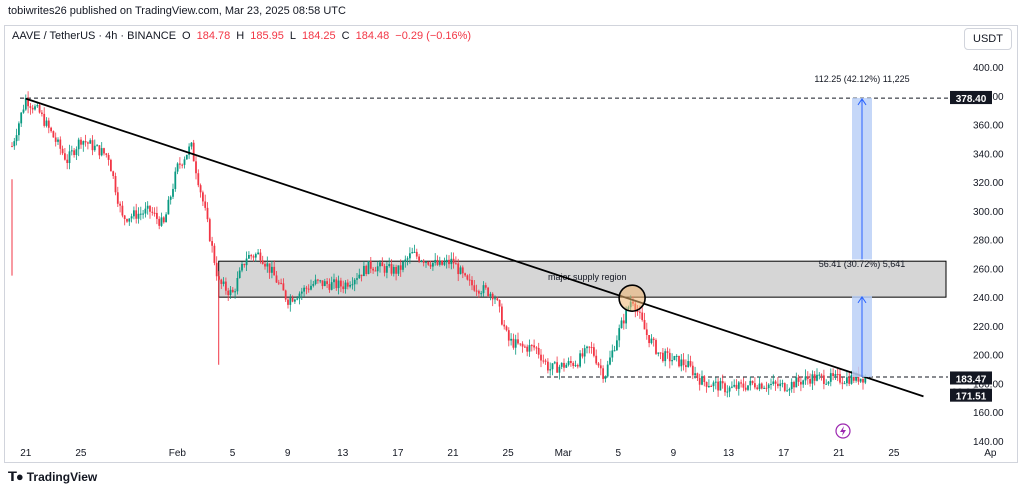 This screenshot has height=492, width=1024. I want to click on change-value: −0.29 (−0.16%), so click(433, 36).